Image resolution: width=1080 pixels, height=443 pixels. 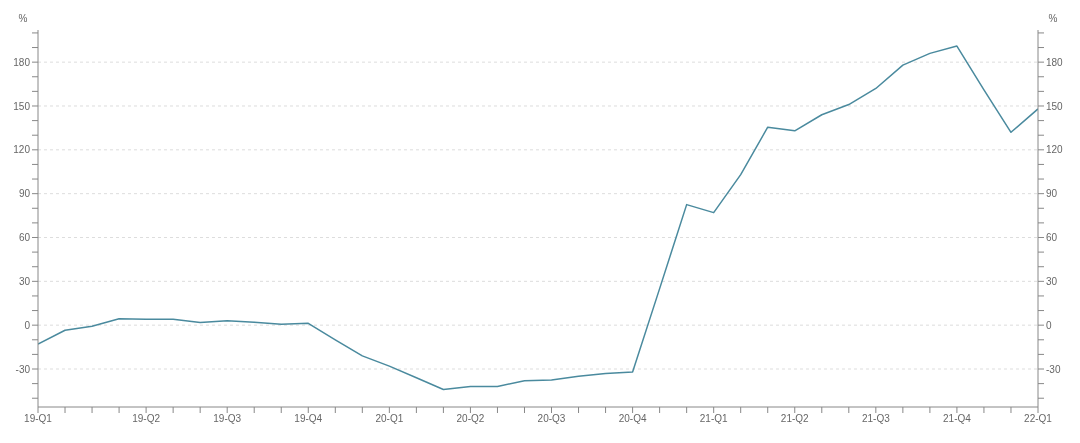 What do you see at coordinates (22, 106) in the screenshot?
I see `y-tick-label: 150` at bounding box center [22, 106].